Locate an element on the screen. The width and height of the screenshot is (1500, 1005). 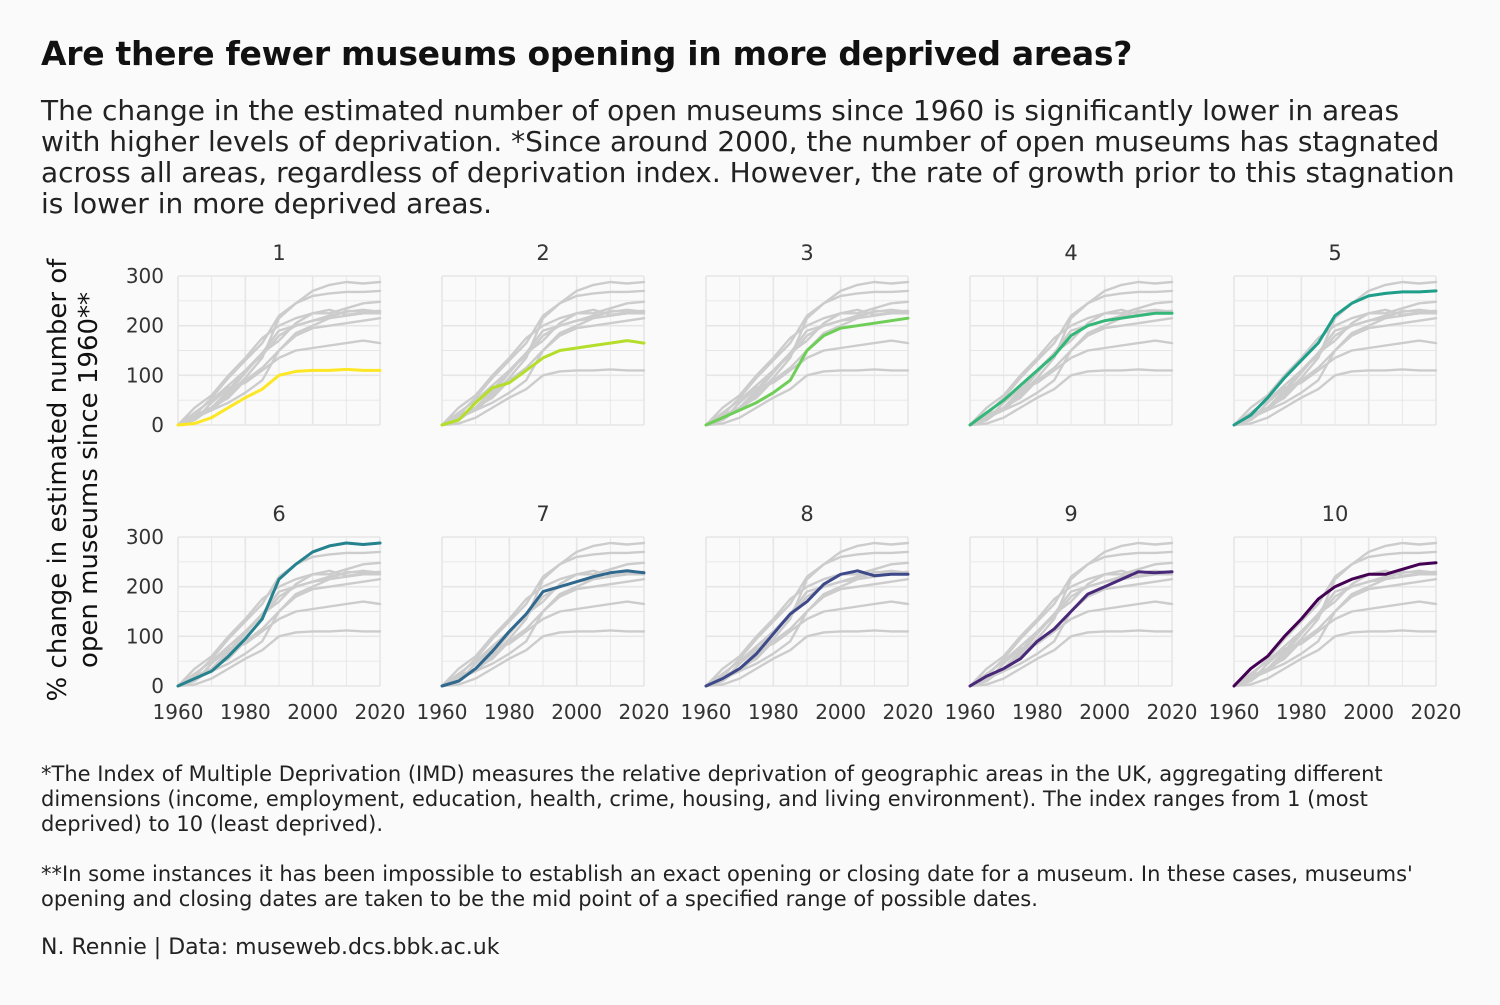
facet-label: 1 is located at coordinates (278, 253).